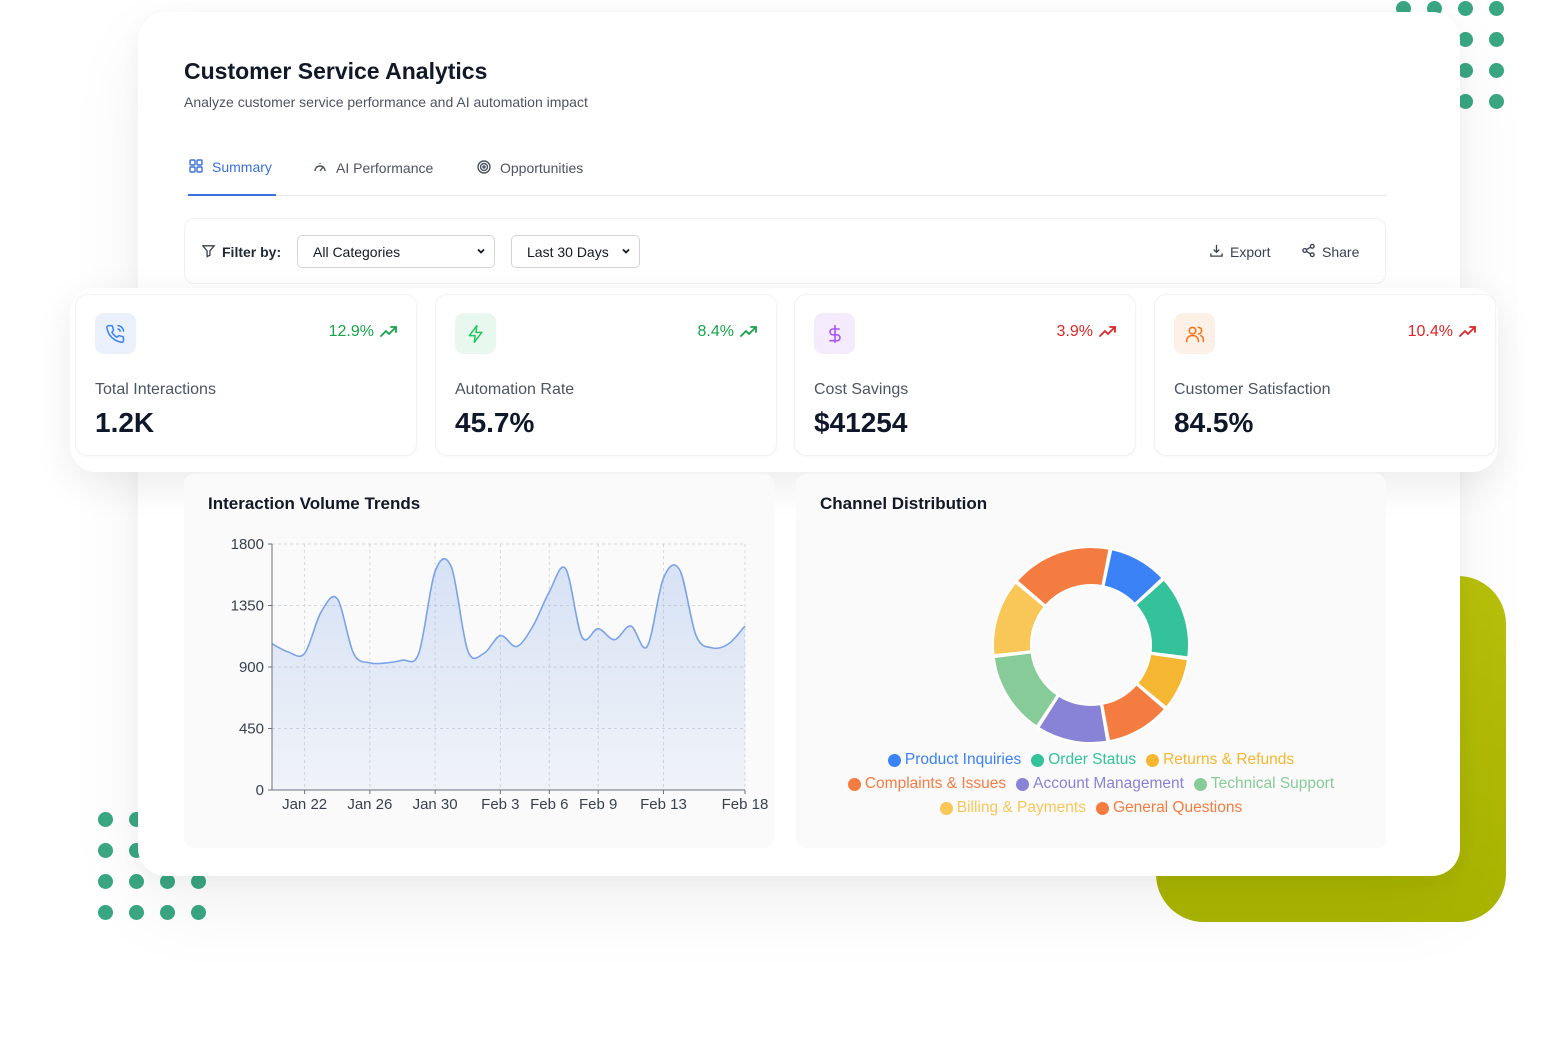 The width and height of the screenshot is (1568, 1054). What do you see at coordinates (1194, 333) in the screenshot?
I see `users-icon` at bounding box center [1194, 333].